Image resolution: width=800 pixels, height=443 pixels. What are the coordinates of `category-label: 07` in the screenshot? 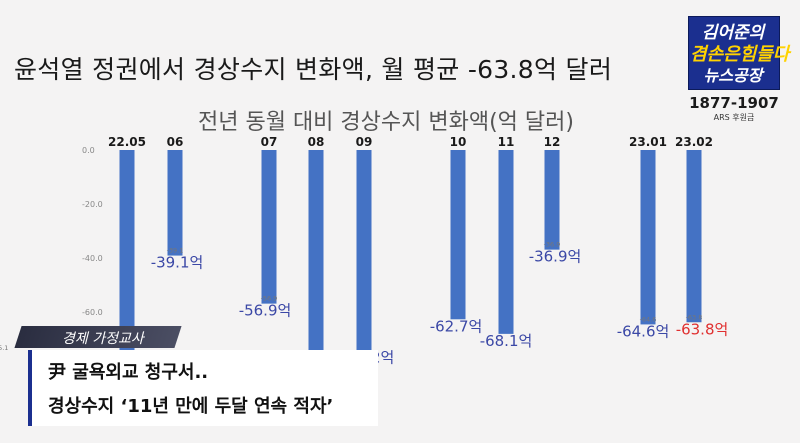 It's located at (269, 142).